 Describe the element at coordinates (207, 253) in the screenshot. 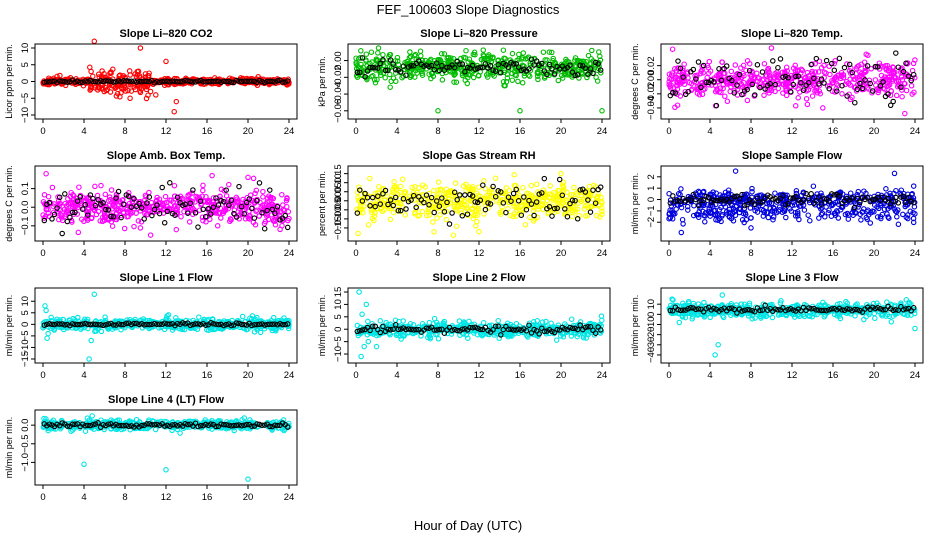

I see `x-tick-label: 16` at that location.